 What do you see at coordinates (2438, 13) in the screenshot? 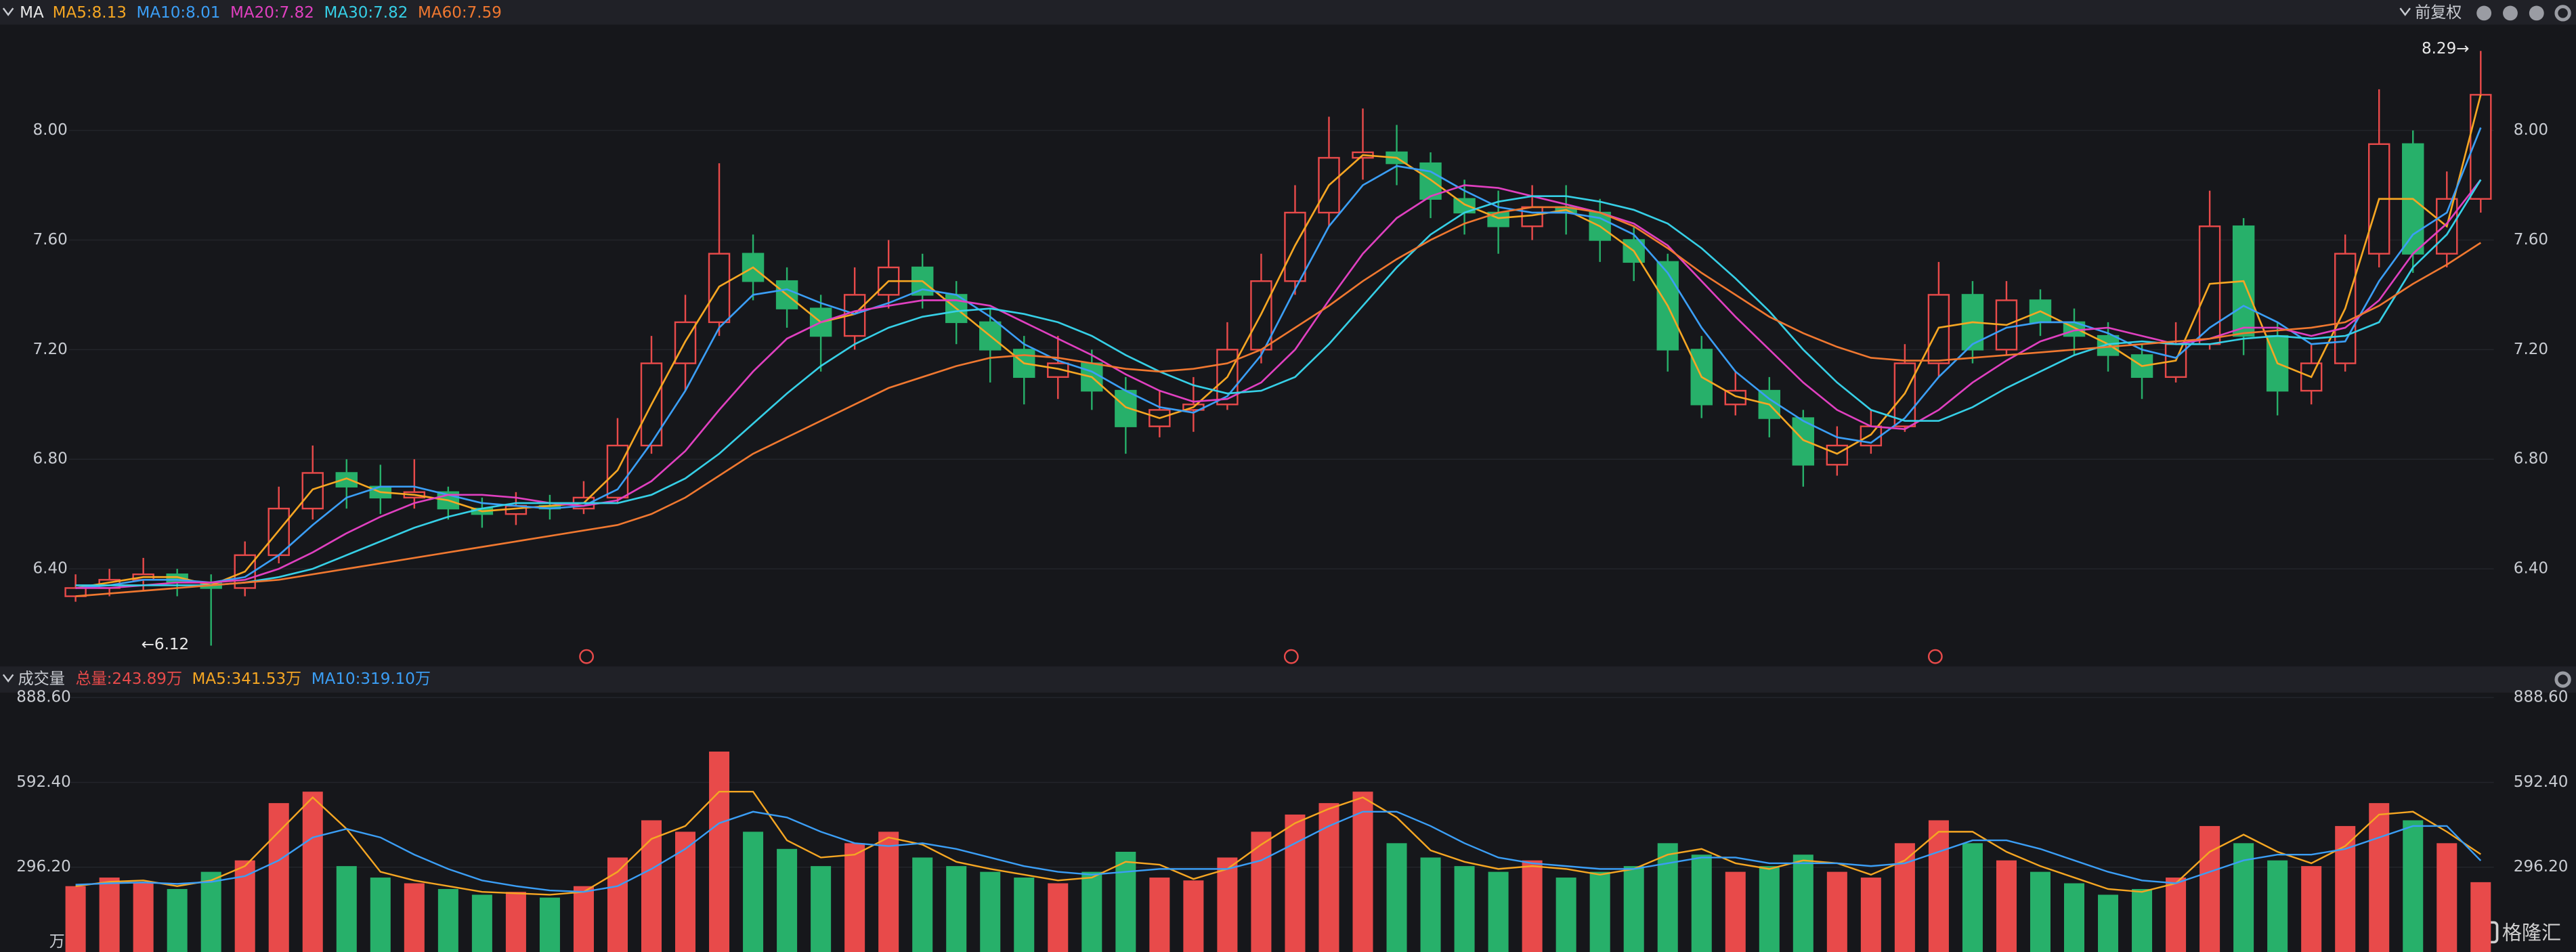
I see `adjust-mode: 前复权` at bounding box center [2438, 13].